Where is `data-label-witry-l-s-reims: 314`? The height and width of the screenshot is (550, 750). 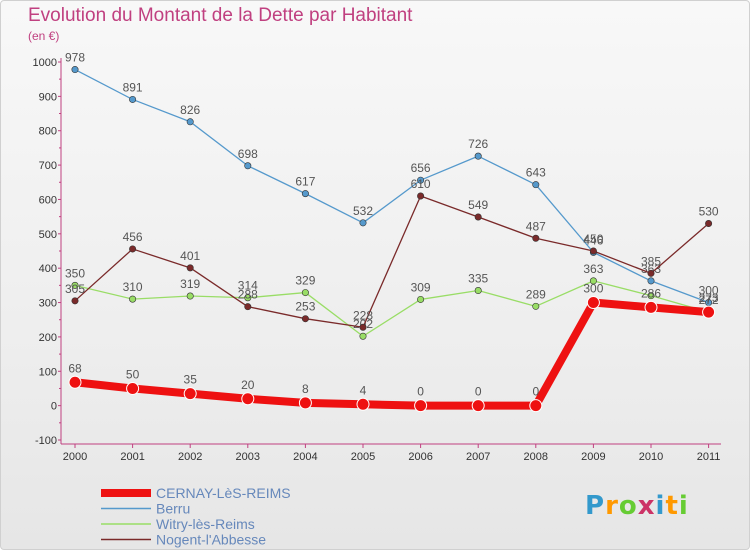 data-label-witry-l-s-reims: 314 is located at coordinates (248, 286).